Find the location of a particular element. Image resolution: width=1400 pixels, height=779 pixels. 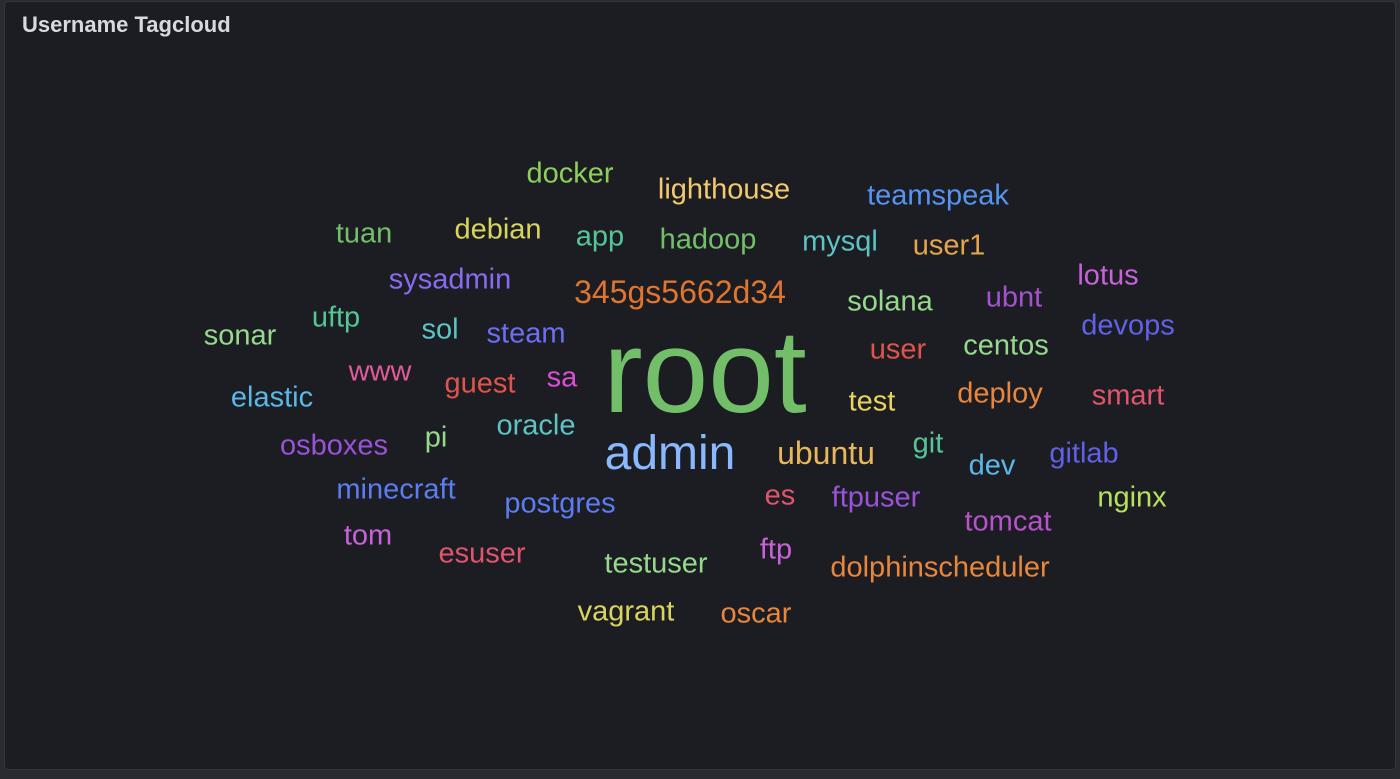

tag-teamspeak: teamspeak is located at coordinates (938, 195).